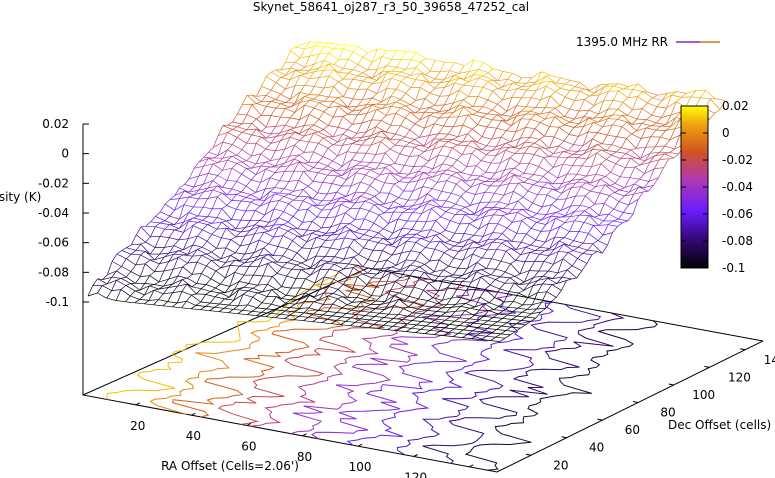 The height and width of the screenshot is (478, 775). What do you see at coordinates (248, 446) in the screenshot?
I see `x-tick-label: 60` at bounding box center [248, 446].